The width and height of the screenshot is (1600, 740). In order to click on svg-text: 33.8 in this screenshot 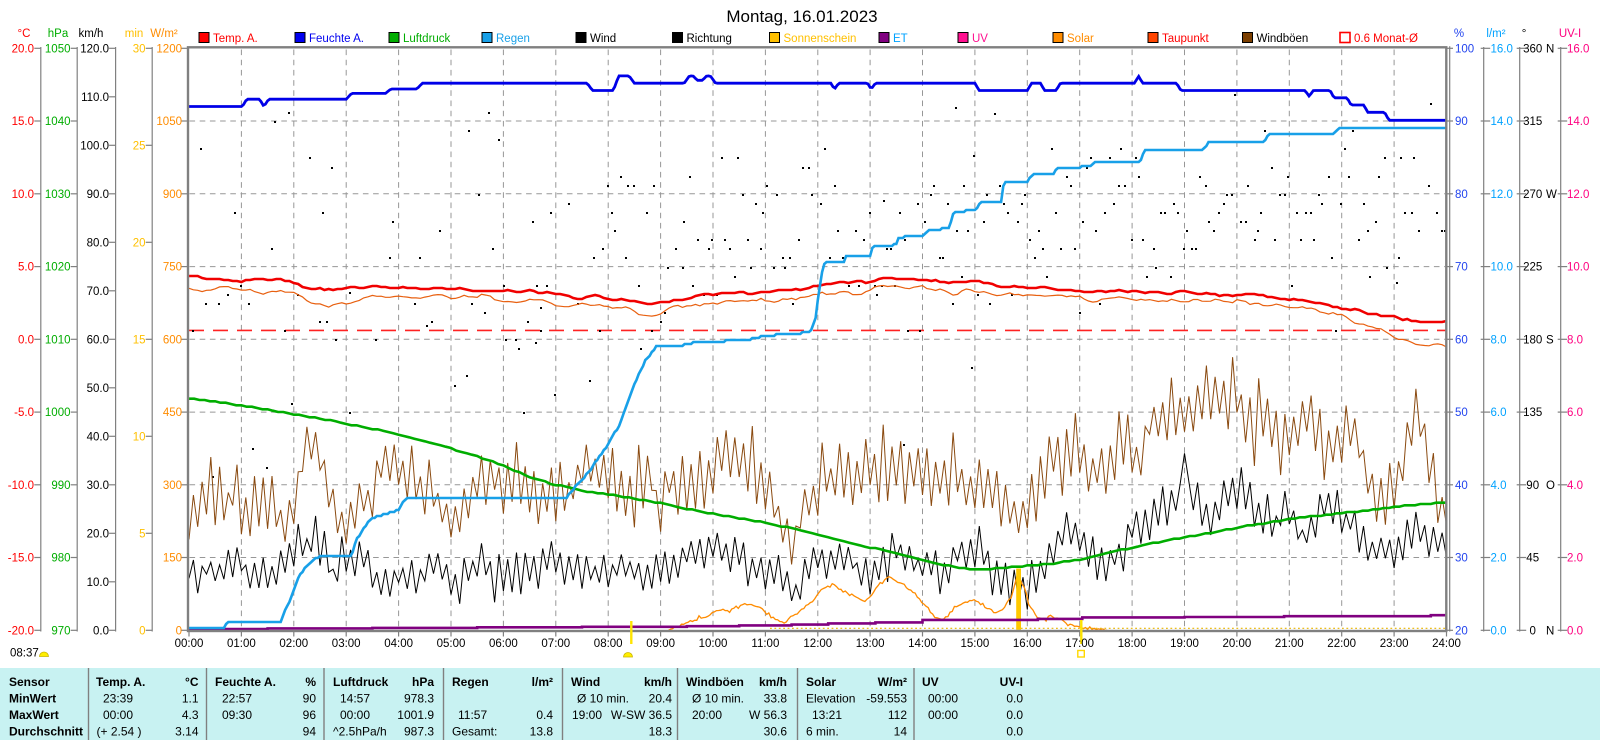, I will do `click(776, 699)`.